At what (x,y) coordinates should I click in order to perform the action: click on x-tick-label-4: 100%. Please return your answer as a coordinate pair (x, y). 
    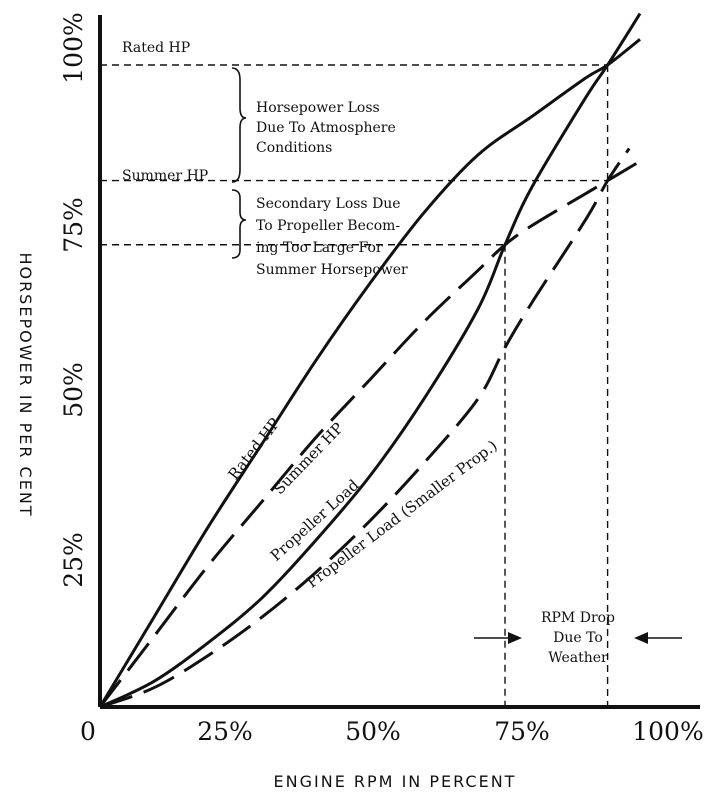
    Looking at the image, I should click on (667, 731).